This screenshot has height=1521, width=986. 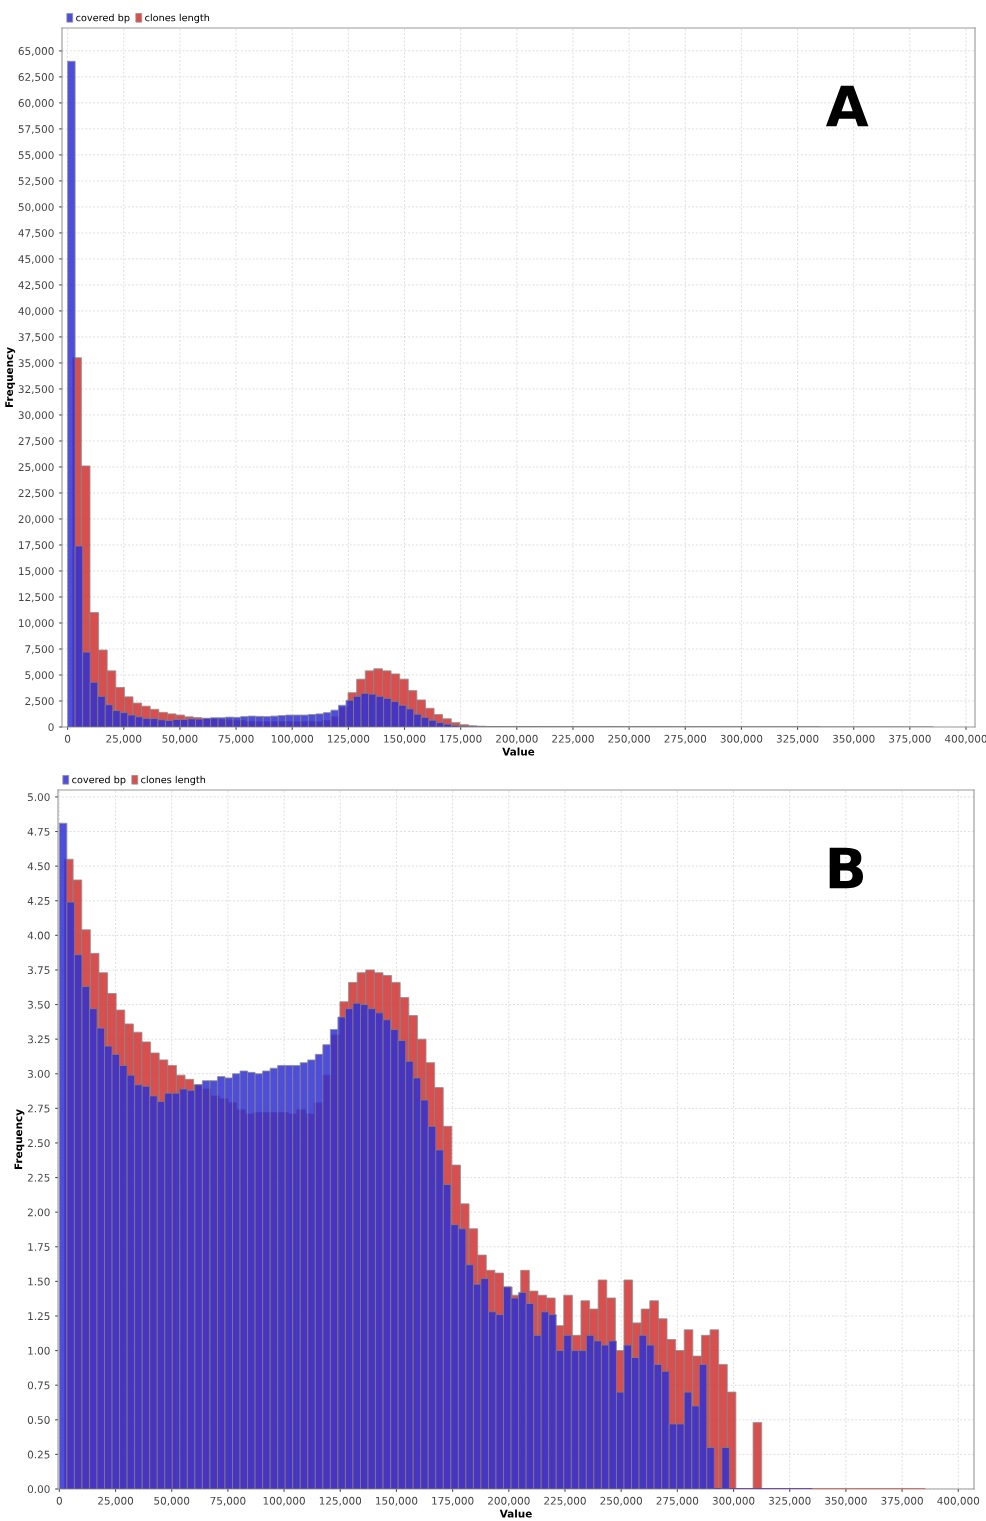 What do you see at coordinates (36, 416) in the screenshot?
I see `y-tick-label: 30,000` at bounding box center [36, 416].